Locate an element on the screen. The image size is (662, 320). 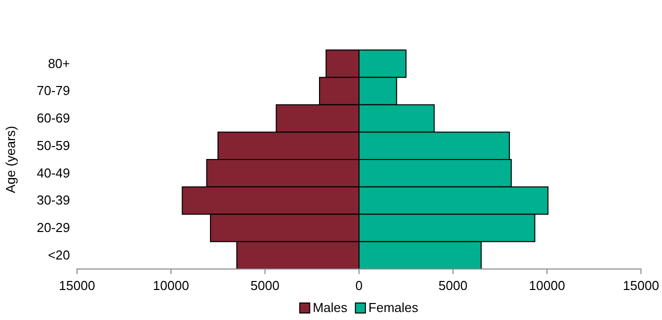
y-tick-label: <20 is located at coordinates (59, 254).